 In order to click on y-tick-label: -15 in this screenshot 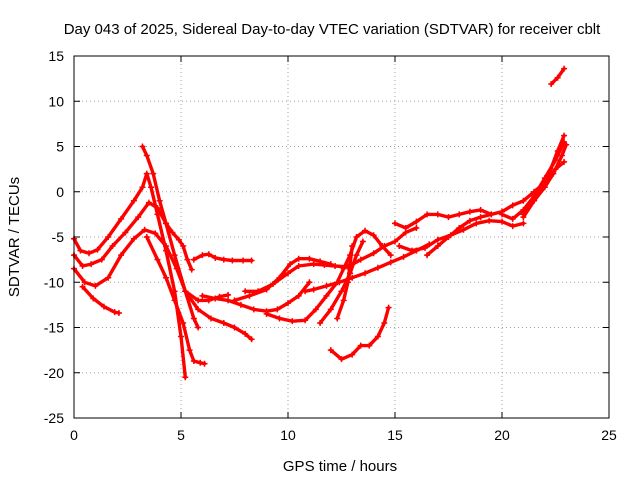, I will do `click(54, 328)`.